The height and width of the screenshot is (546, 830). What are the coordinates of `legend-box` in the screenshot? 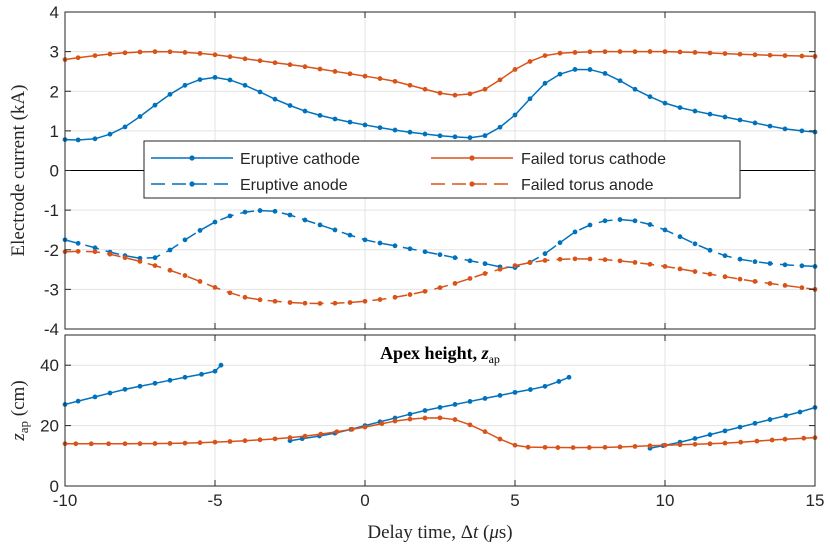 It's located at (442, 169).